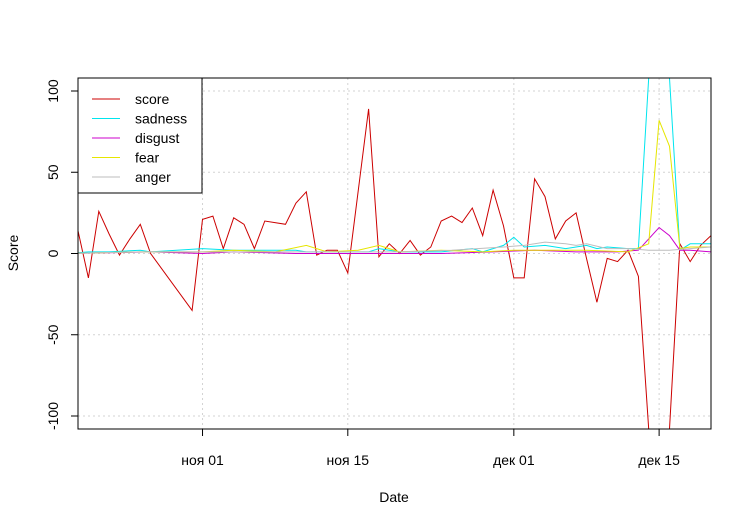 This screenshot has width=751, height=527. What do you see at coordinates (394, 240) in the screenshot?
I see `series-line-disgust` at bounding box center [394, 240].